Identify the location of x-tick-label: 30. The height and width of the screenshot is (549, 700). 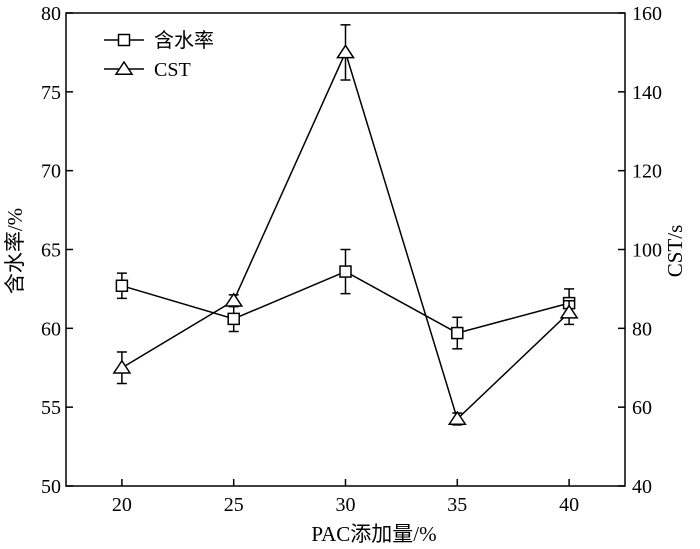
(346, 505).